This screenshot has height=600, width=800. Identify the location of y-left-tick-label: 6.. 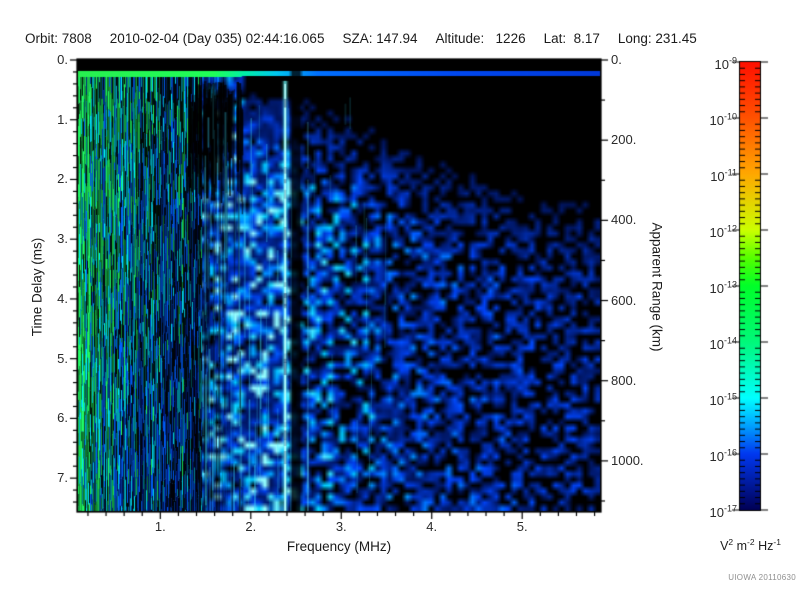
(62, 418).